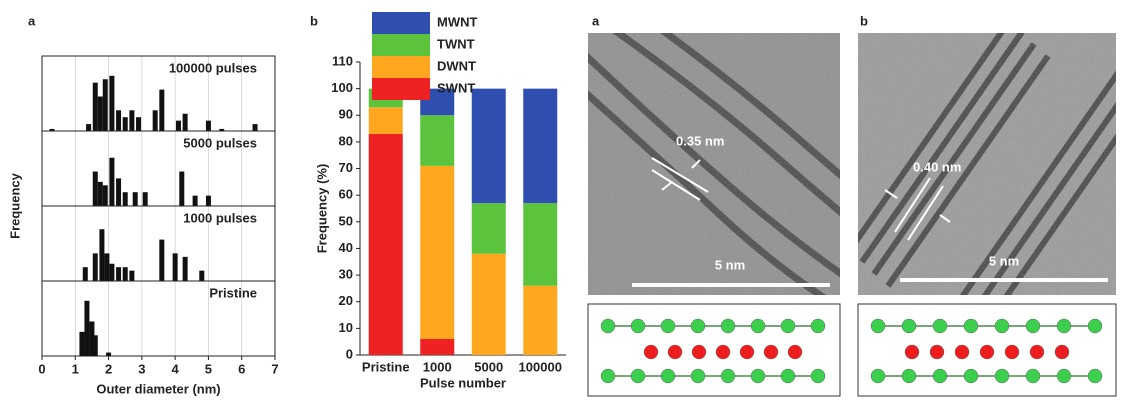 The image size is (1134, 401). What do you see at coordinates (463, 382) in the screenshot?
I see `x-axis-label: Pulse number` at bounding box center [463, 382].